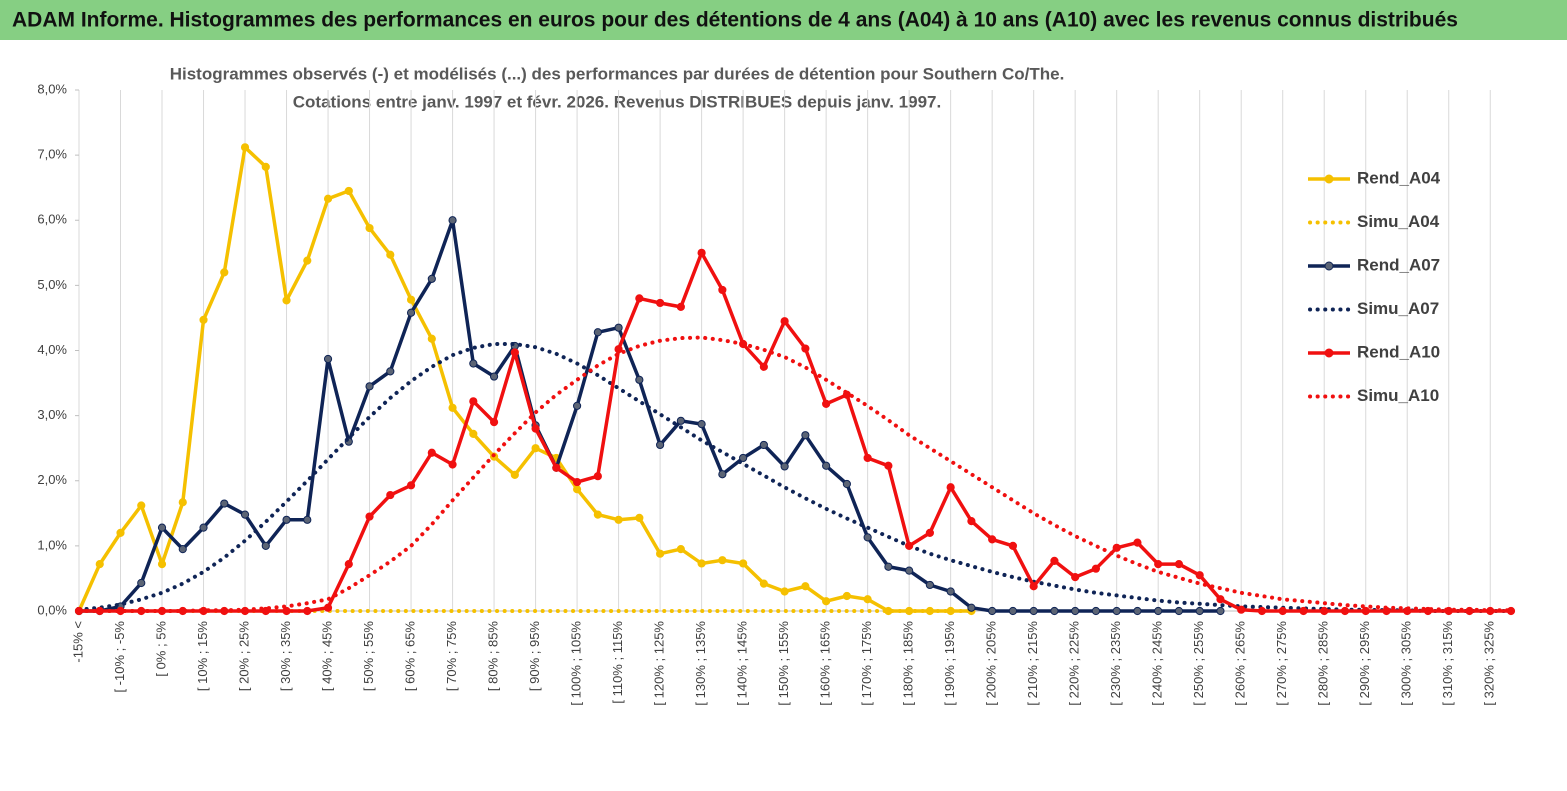 The width and height of the screenshot is (1567, 791). Describe the element at coordinates (1240, 663) in the screenshot. I see `x-tick-label: [ 260% ; 265%` at that location.